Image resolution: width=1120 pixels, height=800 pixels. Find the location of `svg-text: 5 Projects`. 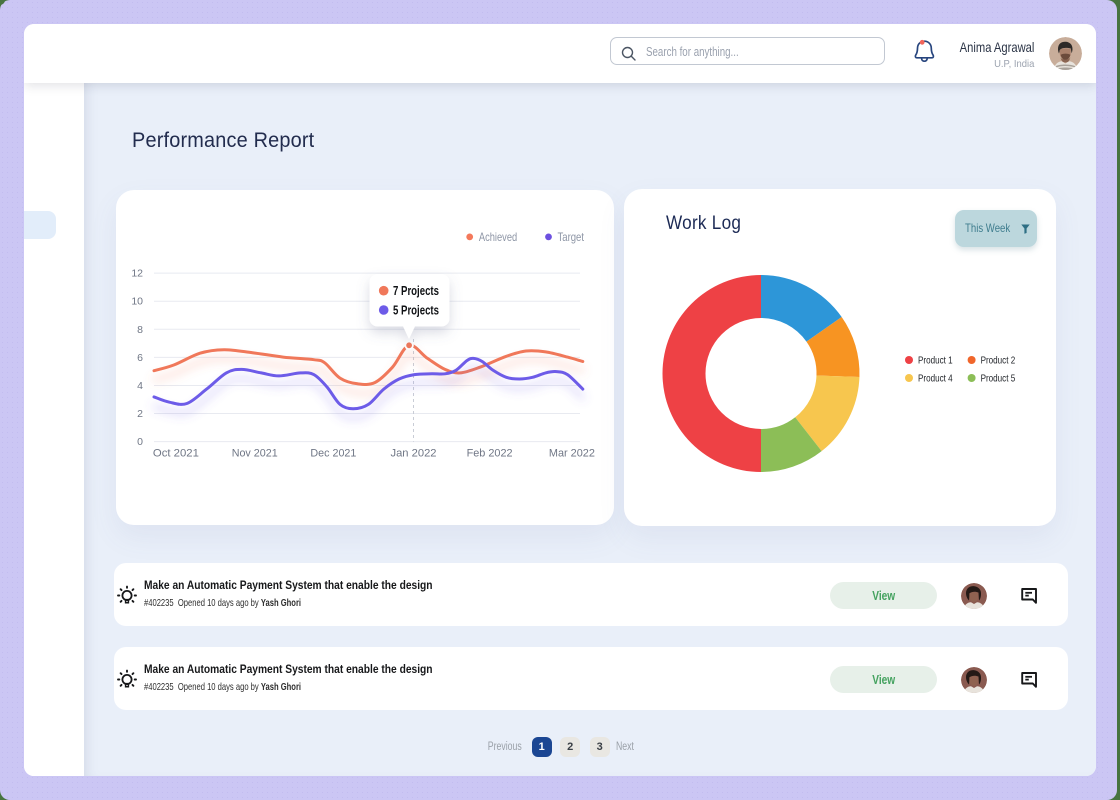

svg-text: 5 Projects is located at coordinates (416, 310).